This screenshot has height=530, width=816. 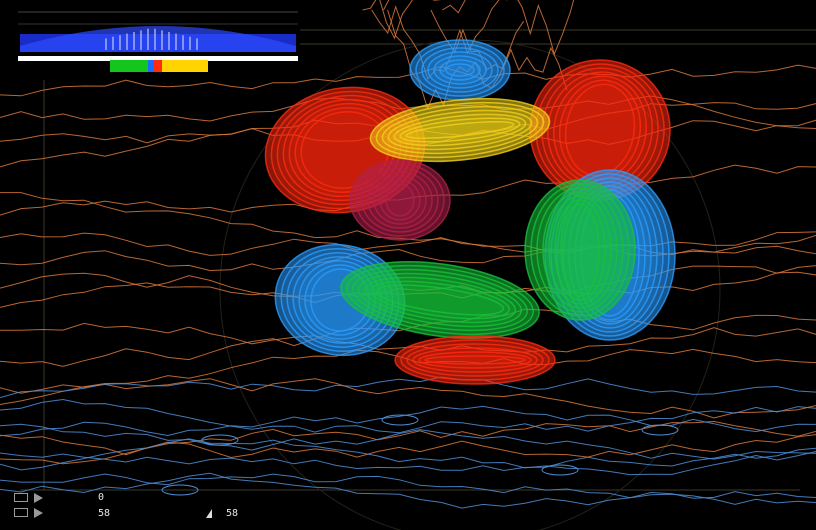 I want to click on segment-red, so click(x=158, y=66).